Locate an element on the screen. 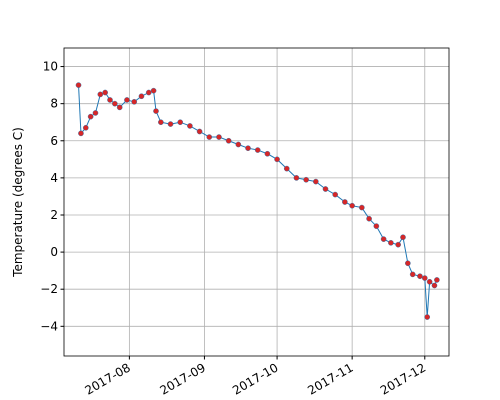 This screenshot has height=400, width=500. y-tick-label: 4 is located at coordinates (54, 178).